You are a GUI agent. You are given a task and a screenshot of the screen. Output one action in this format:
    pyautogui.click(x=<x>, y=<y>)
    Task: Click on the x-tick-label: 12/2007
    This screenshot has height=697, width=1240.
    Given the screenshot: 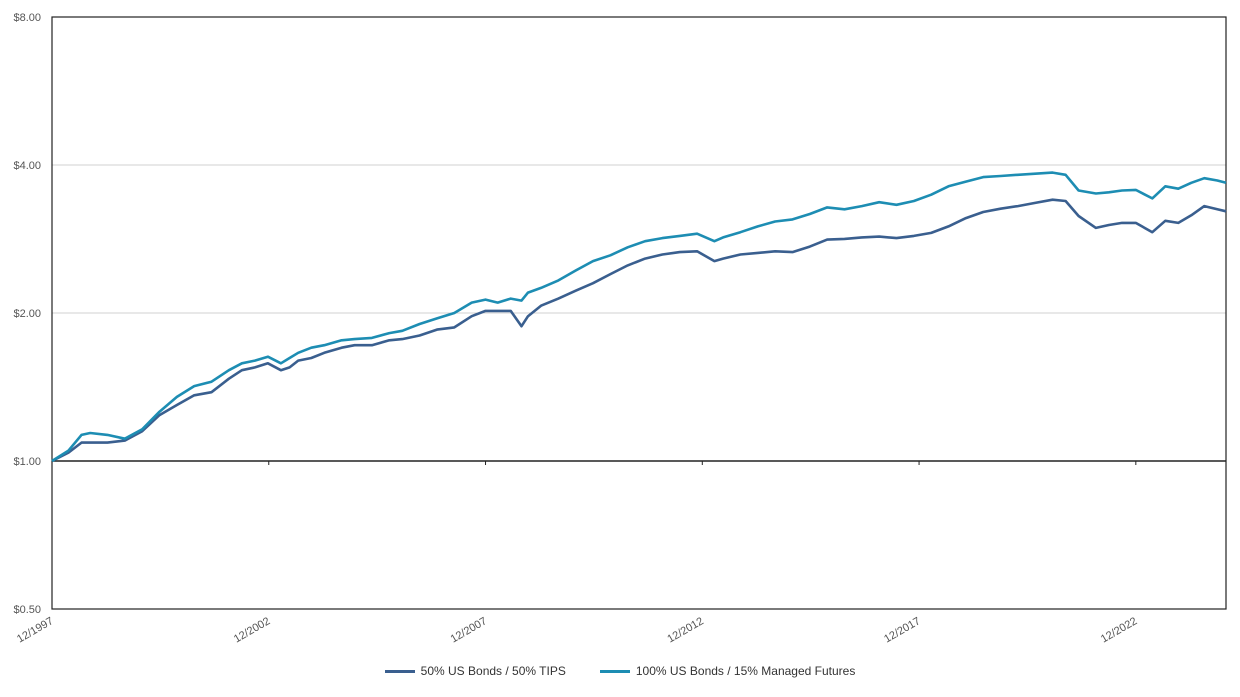 What is the action you would take?
    pyautogui.click(x=469, y=630)
    